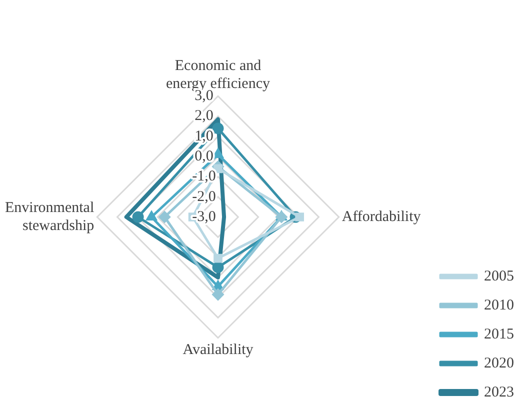 This screenshot has width=524, height=416. I want to click on y-tick-label: -3,0, so click(204, 216).